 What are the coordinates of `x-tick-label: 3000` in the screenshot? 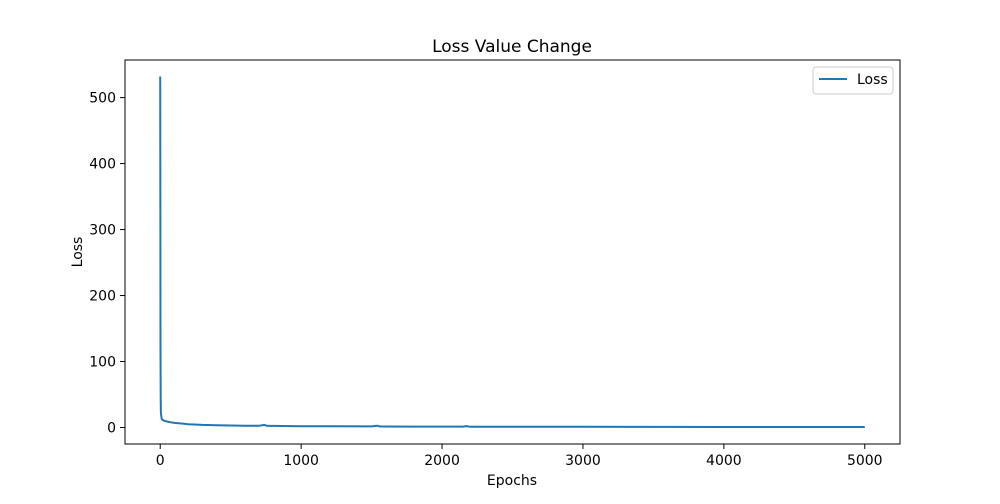 It's located at (583, 461).